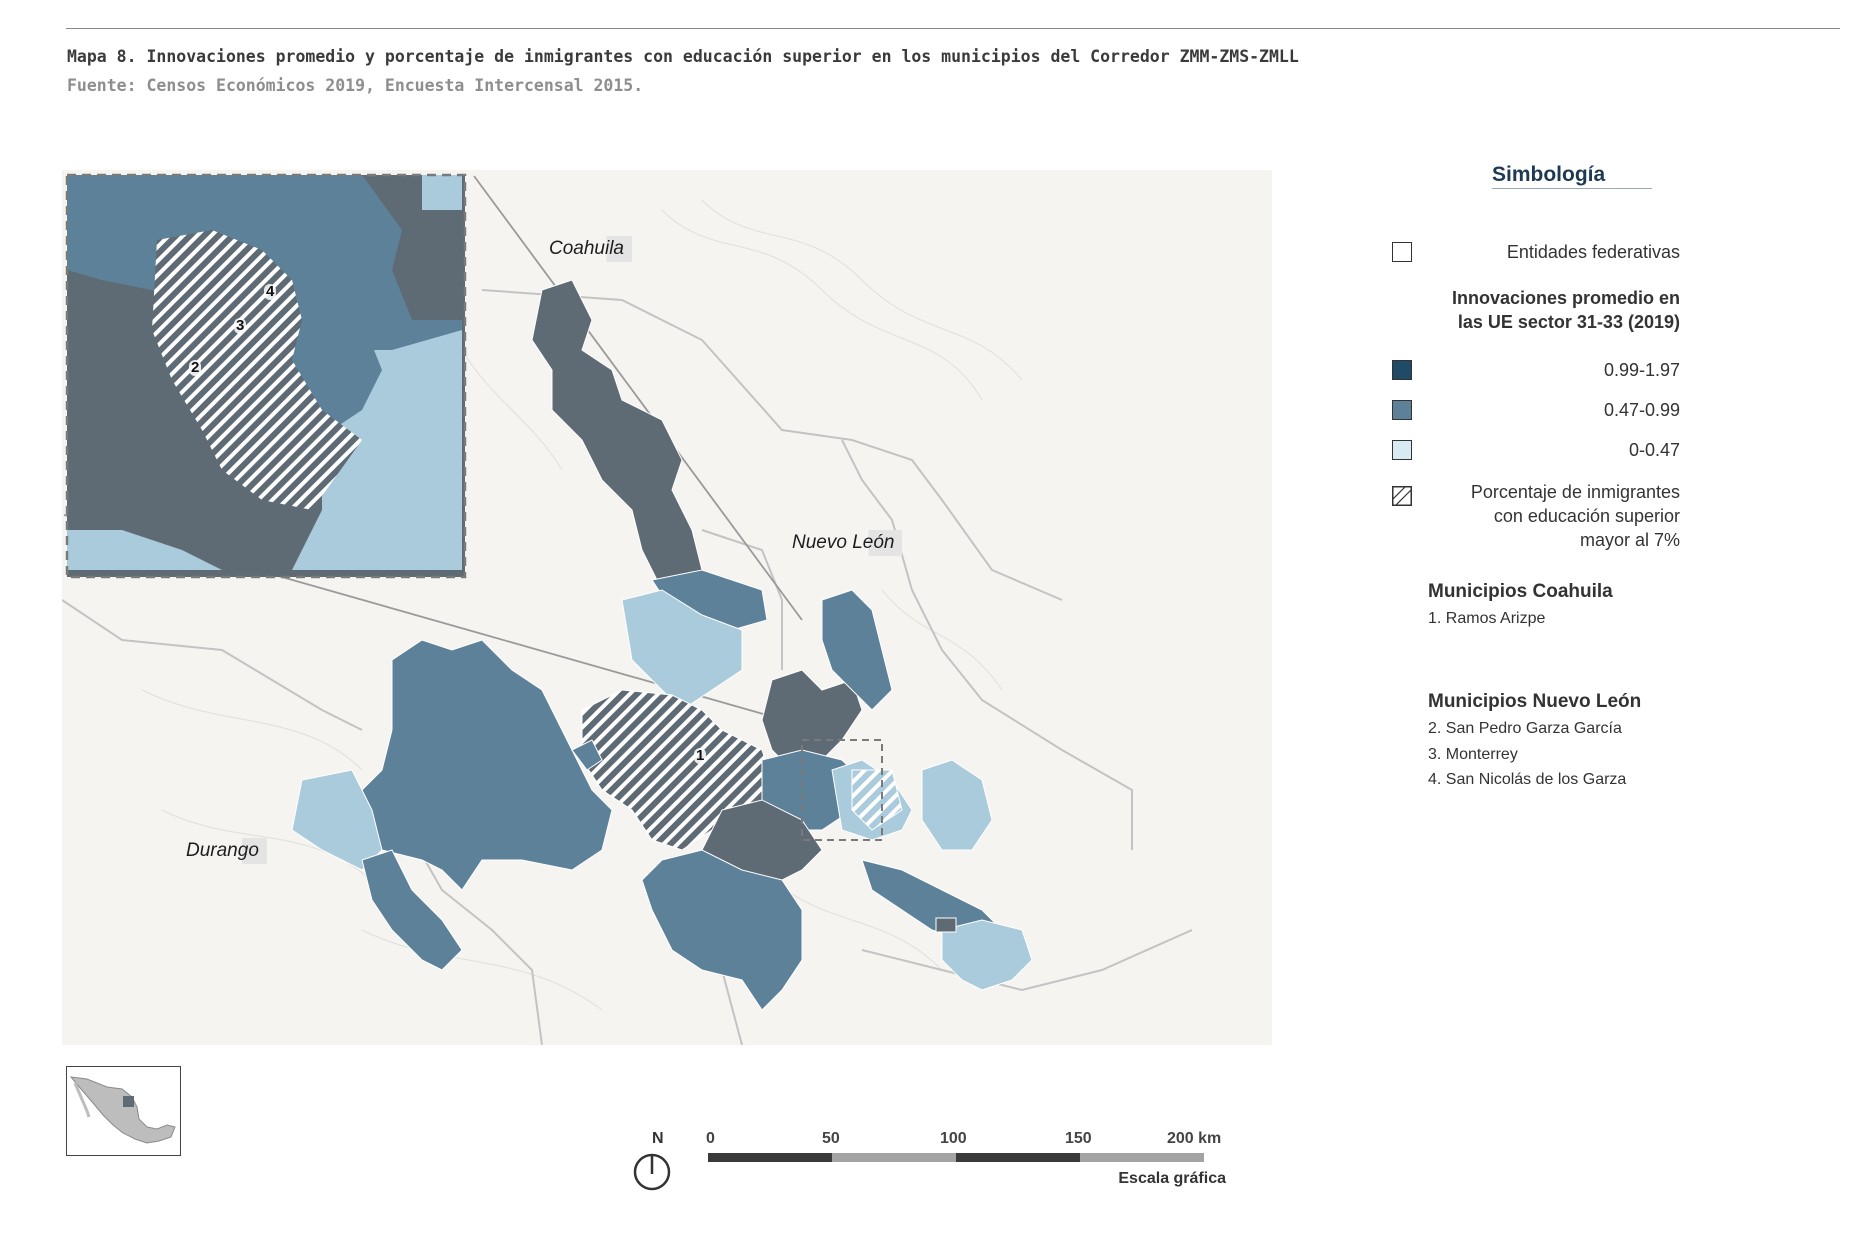 The width and height of the screenshot is (1864, 1246). I want to click on legend-coahuila-item-1: 1. Ramos Arizpe, so click(1487, 618).